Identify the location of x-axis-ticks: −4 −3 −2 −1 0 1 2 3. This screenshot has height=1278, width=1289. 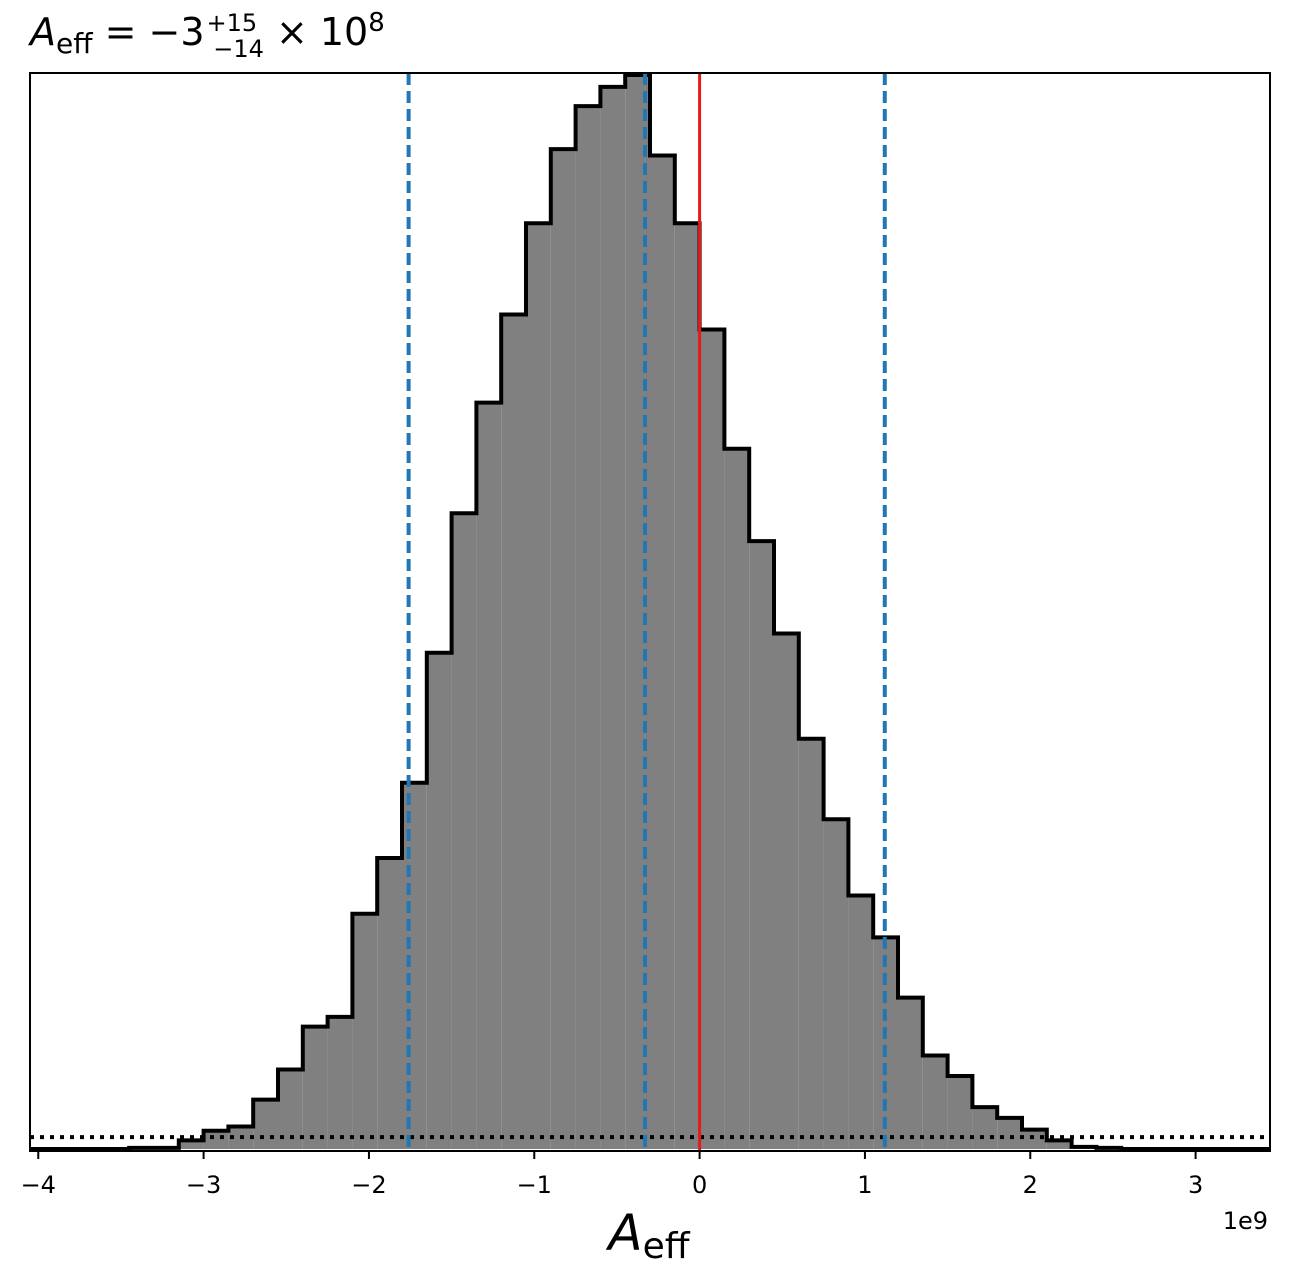
(612, 1175).